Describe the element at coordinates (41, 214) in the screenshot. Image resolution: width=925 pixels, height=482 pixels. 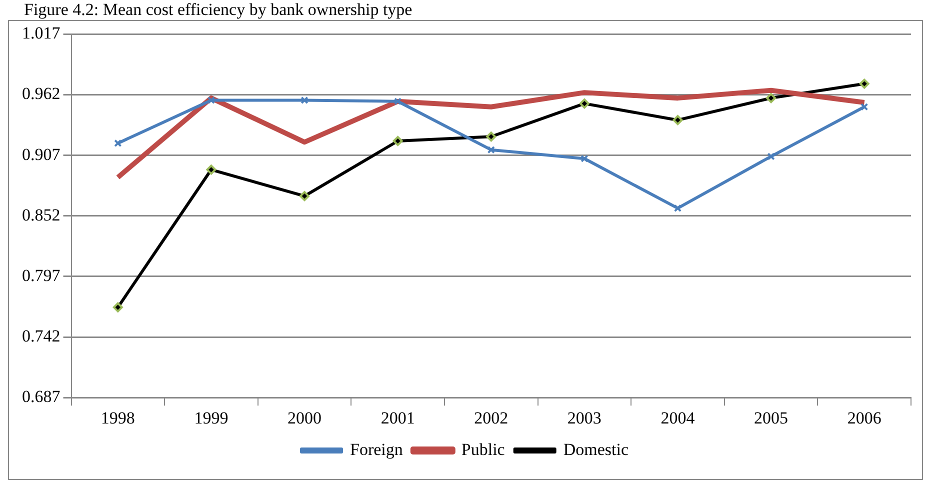
I see `y-tick-label: 0.852` at that location.